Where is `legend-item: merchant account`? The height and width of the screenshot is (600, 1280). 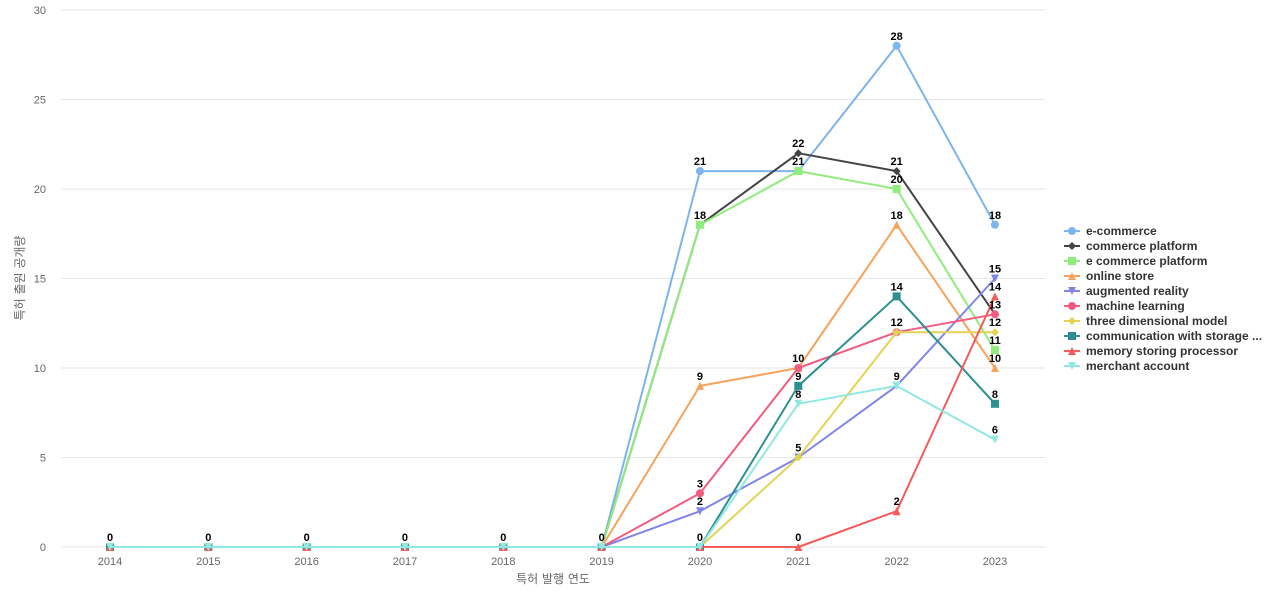 legend-item: merchant account is located at coordinates (1163, 365).